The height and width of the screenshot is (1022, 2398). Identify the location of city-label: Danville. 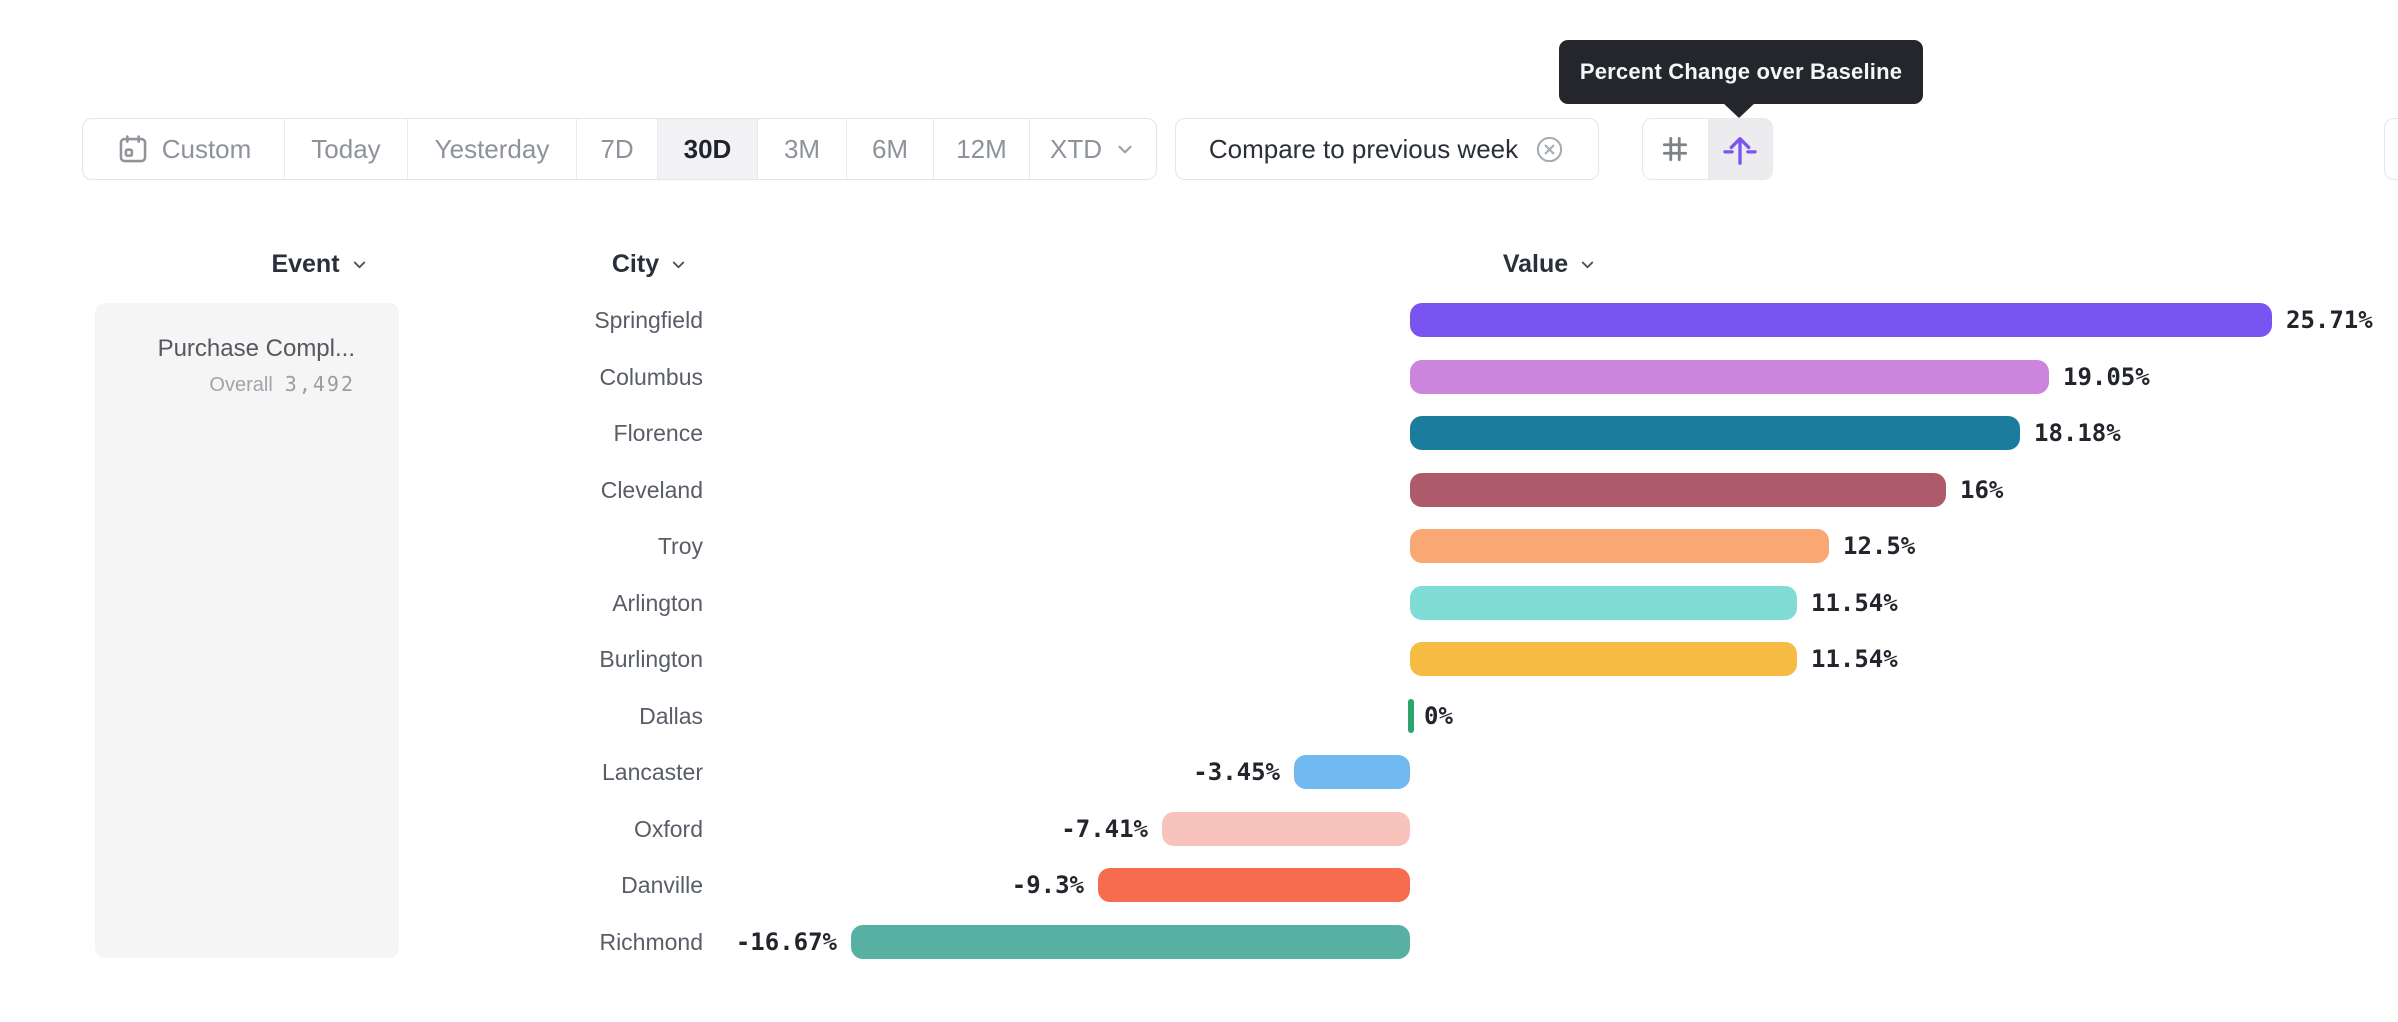
(662, 885).